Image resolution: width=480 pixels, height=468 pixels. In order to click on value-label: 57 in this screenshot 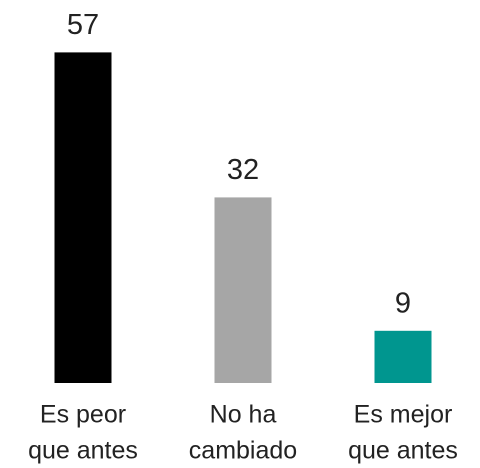, I will do `click(83, 25)`.